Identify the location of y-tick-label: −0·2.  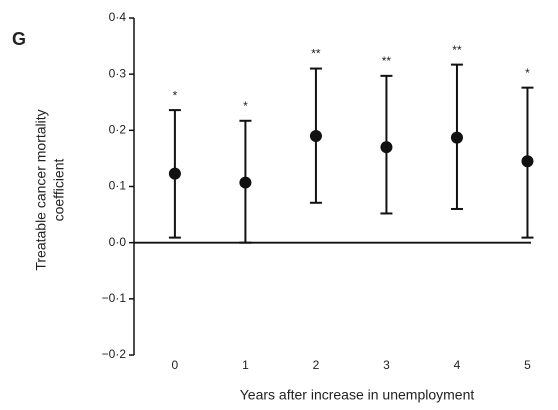
(114, 354).